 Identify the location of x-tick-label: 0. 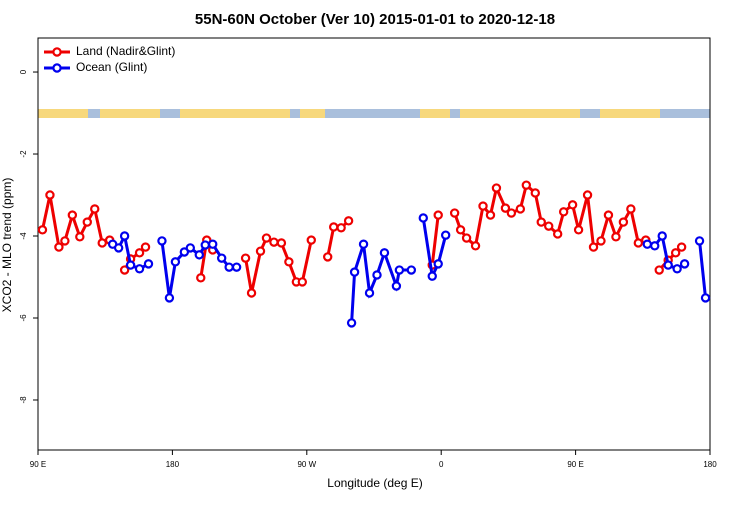
(441, 464).